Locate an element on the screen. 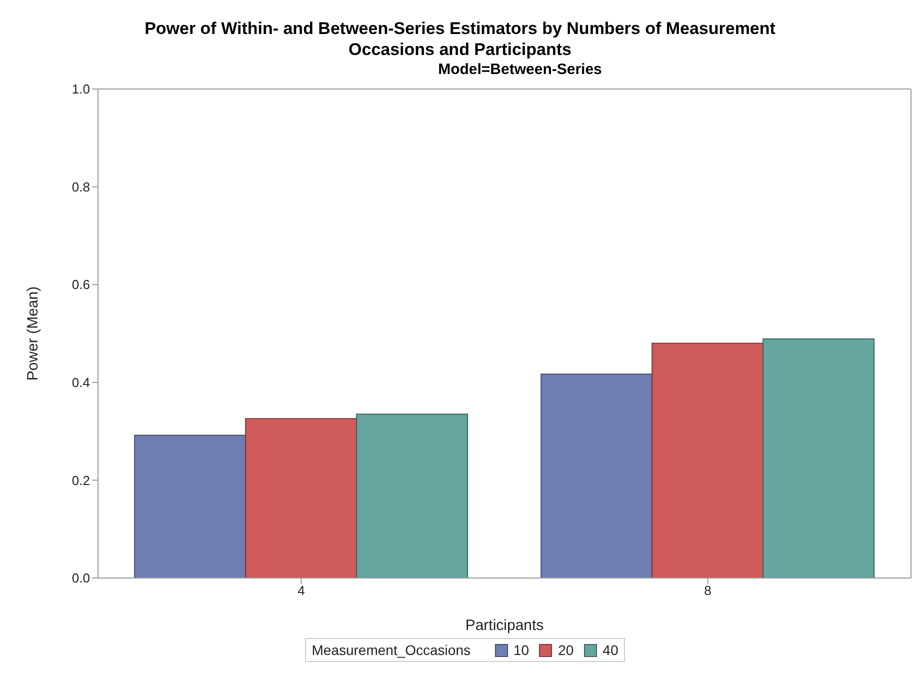 This screenshot has height=696, width=920. y-tick-label: 0.0 is located at coordinates (81, 578).